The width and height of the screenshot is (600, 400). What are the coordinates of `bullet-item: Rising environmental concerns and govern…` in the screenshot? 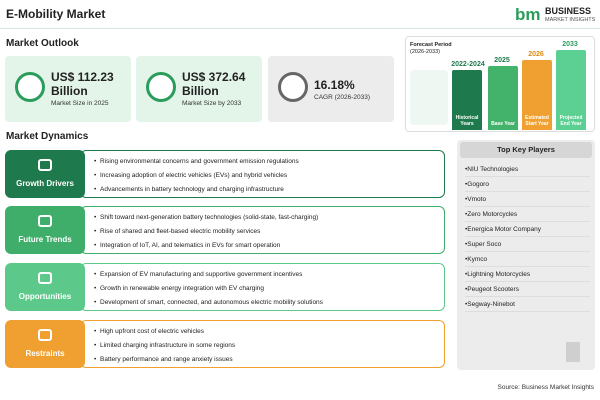 It's located at (196, 161).